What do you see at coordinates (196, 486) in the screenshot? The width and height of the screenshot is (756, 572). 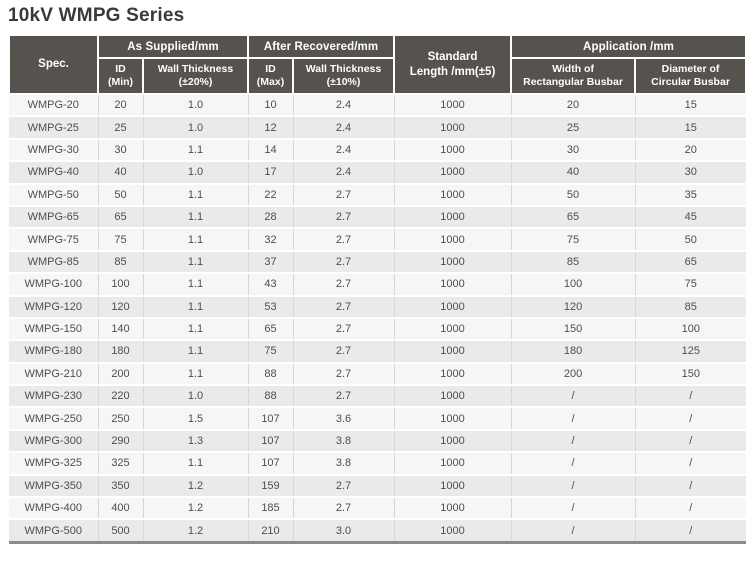 I see `cell-wall-thickness-20: 1.2` at bounding box center [196, 486].